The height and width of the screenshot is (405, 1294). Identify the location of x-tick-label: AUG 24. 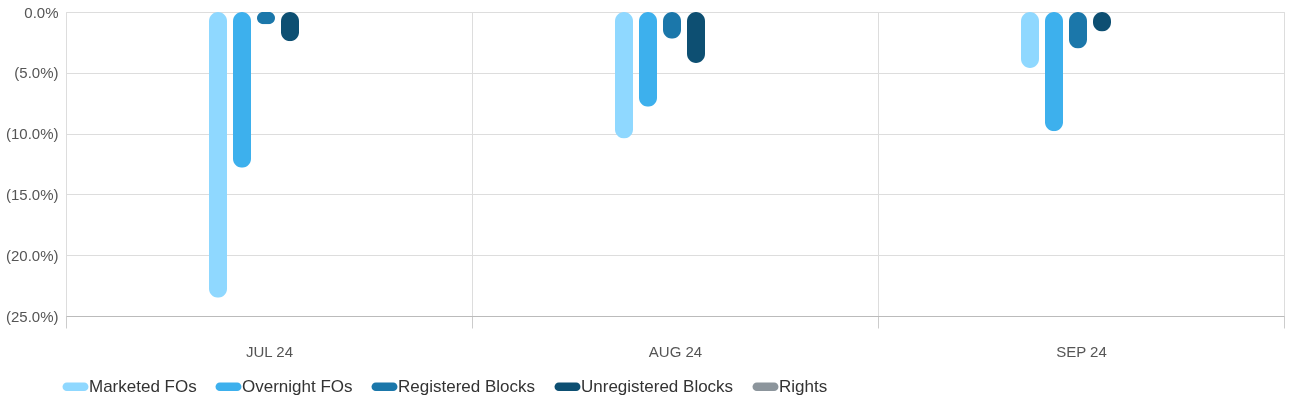
(675, 351).